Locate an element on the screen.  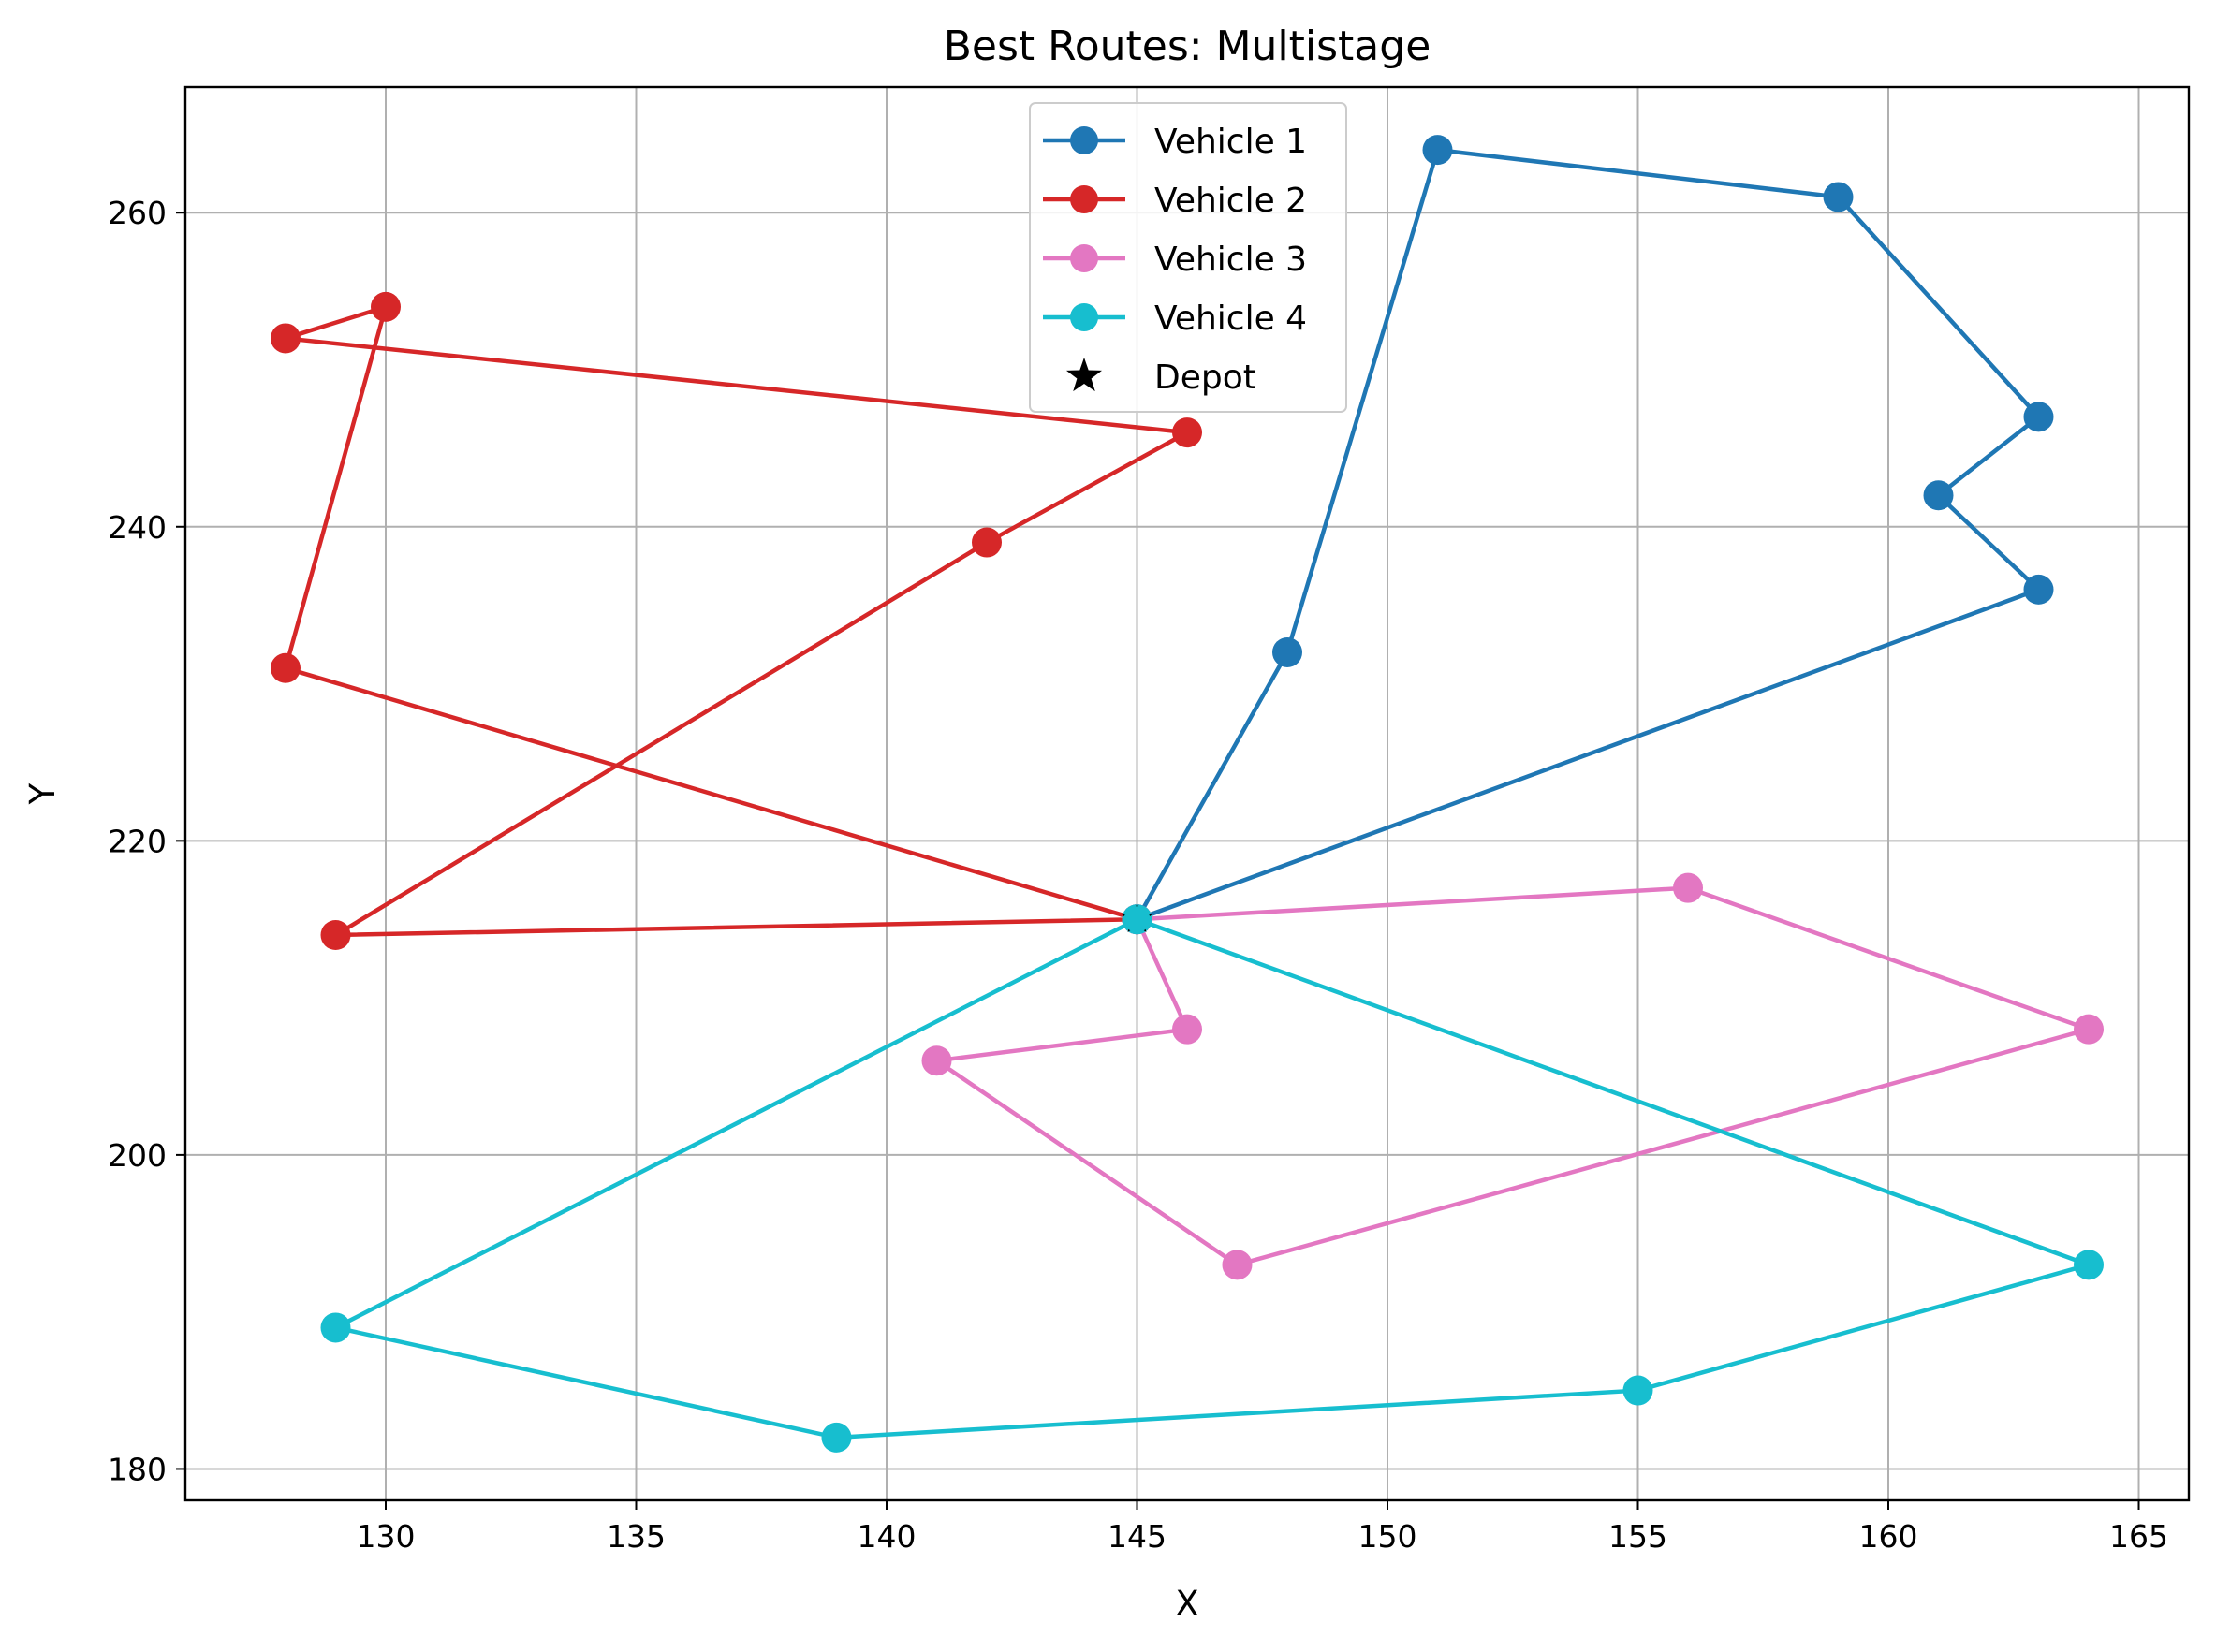
legend-star is located at coordinates (1084, 375).